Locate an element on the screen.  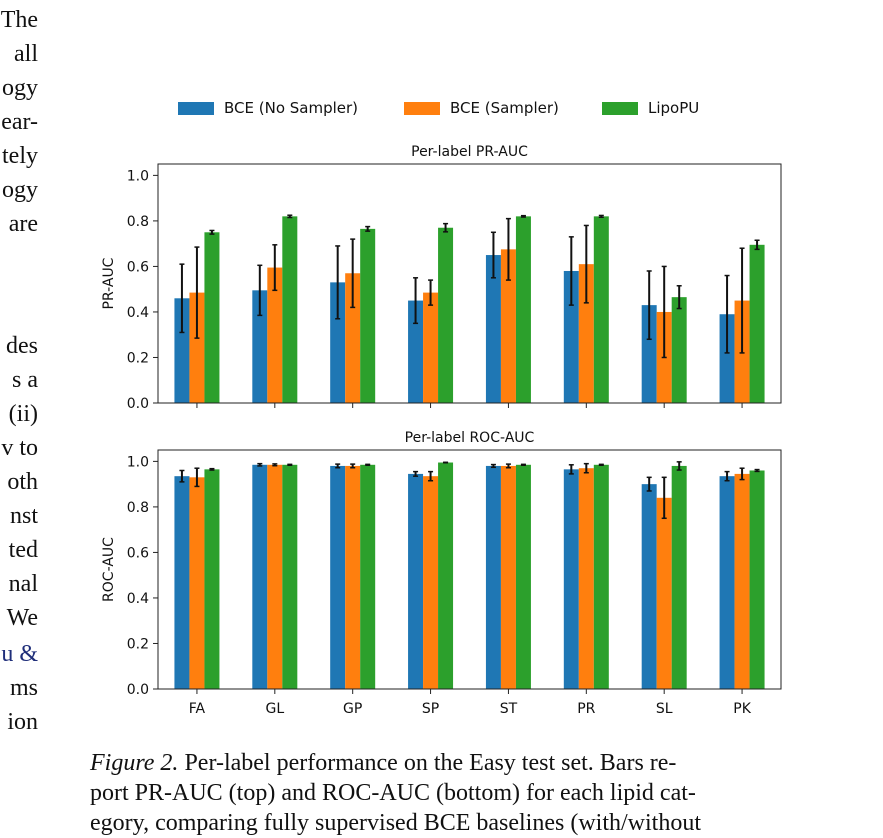
left-text-fragment: nst is located at coordinates (23, 516).